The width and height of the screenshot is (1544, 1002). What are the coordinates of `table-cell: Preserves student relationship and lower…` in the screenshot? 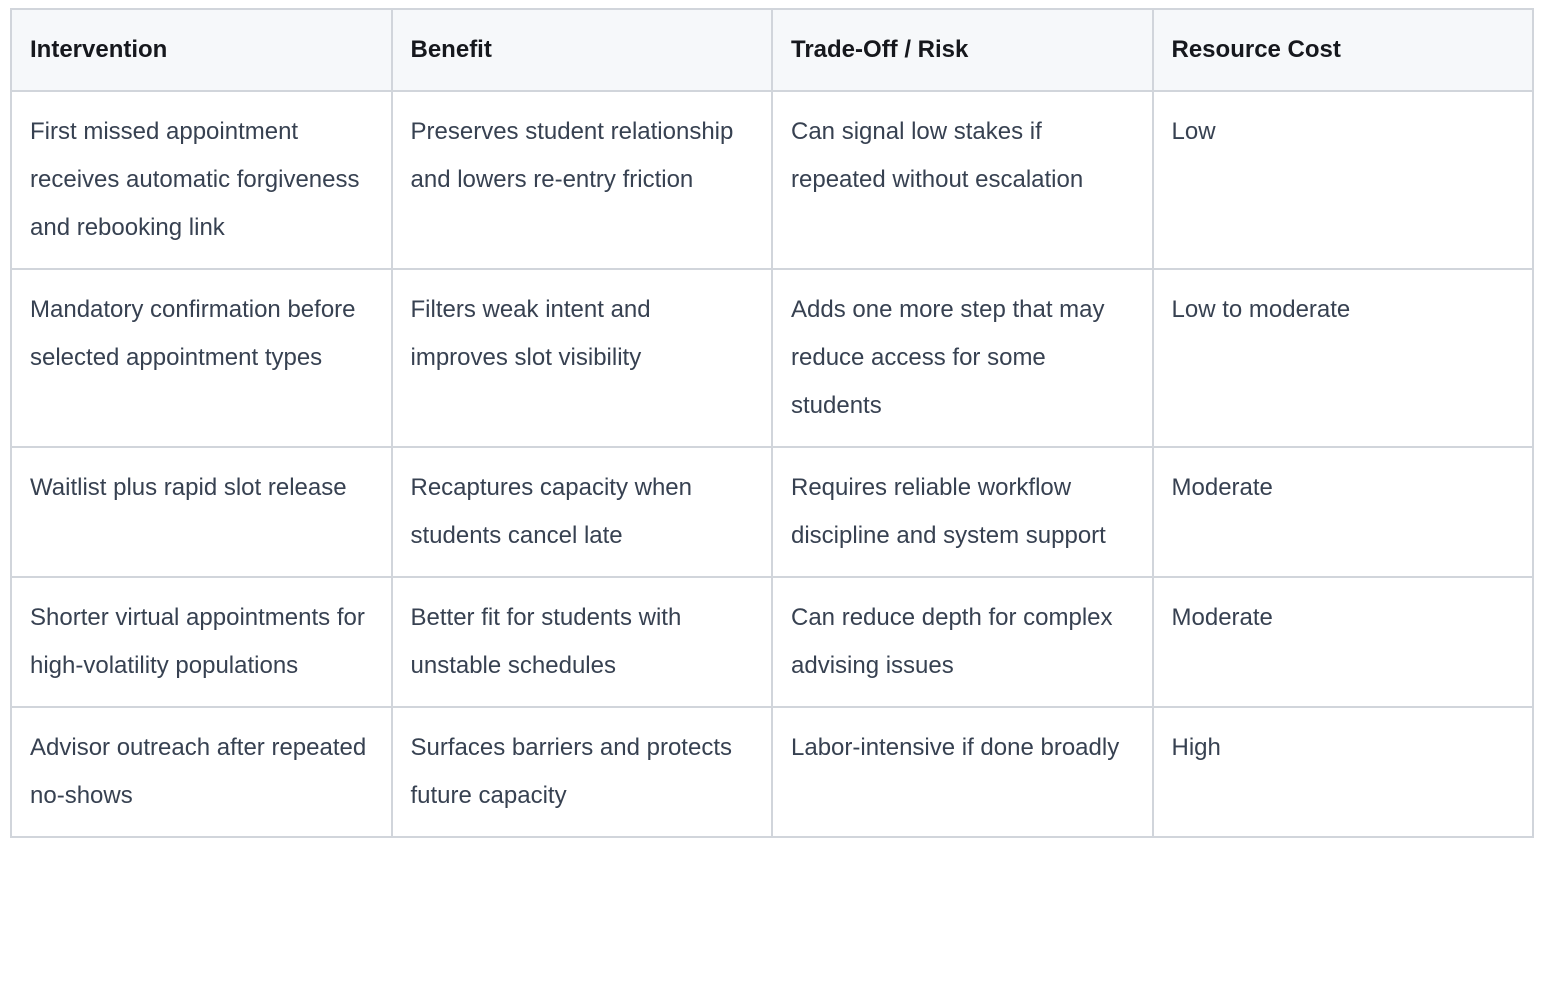 It's located at (581, 180).